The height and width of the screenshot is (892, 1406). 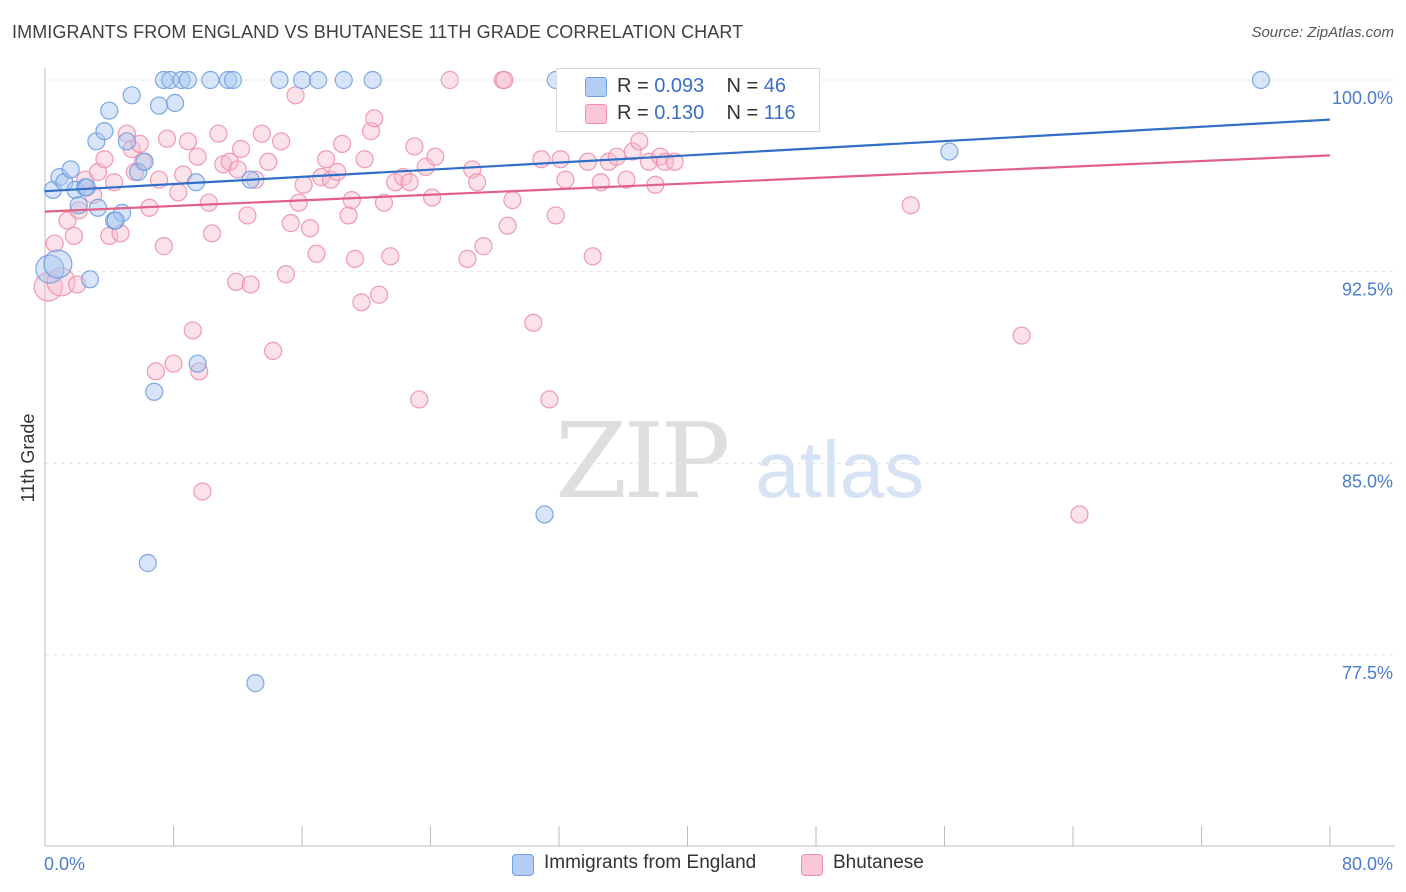 I want to click on y-tick-label: 77.5%, so click(x=1367, y=673).